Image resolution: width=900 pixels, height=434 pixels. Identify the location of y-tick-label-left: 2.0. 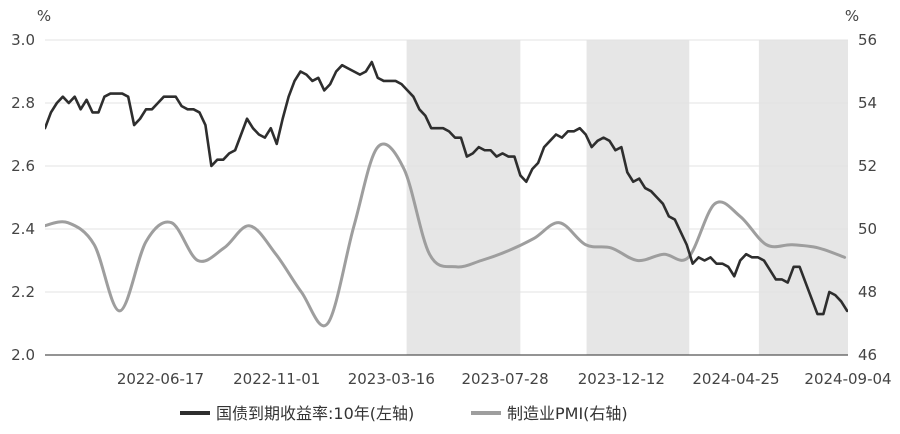
(23, 355).